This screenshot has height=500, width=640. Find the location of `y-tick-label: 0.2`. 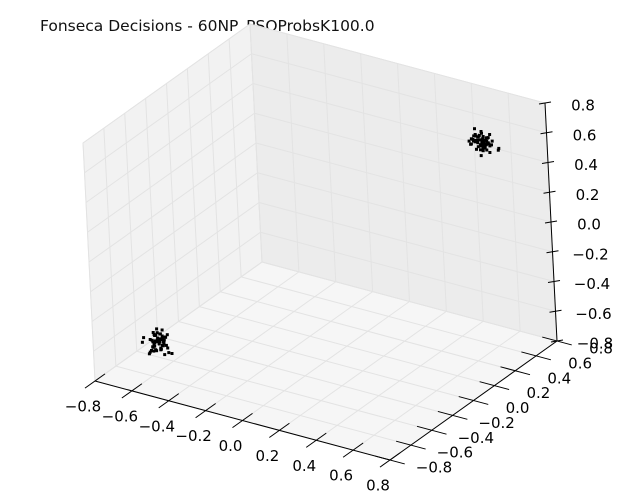

y-tick-label: 0.2 is located at coordinates (538, 393).